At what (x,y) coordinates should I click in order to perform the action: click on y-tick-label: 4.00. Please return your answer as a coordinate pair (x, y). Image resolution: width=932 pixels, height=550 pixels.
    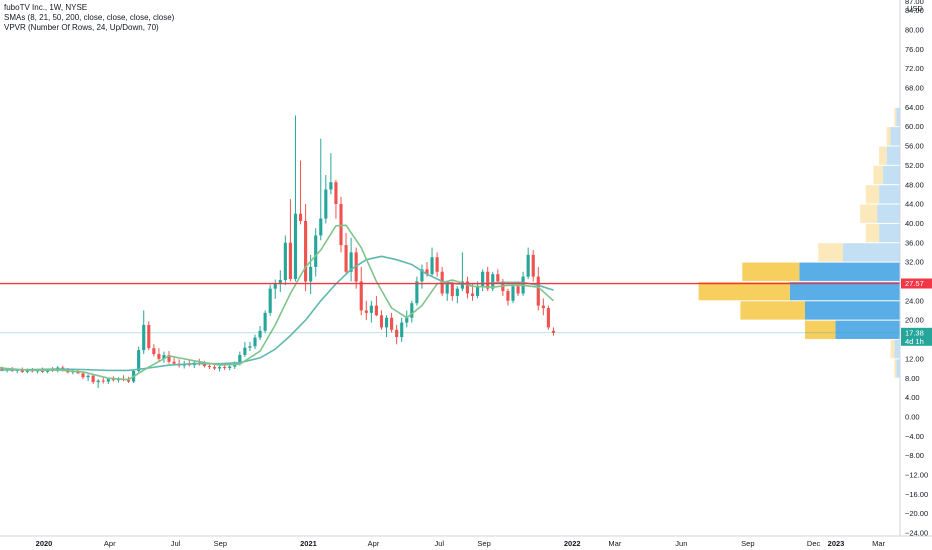
    Looking at the image, I should click on (912, 397).